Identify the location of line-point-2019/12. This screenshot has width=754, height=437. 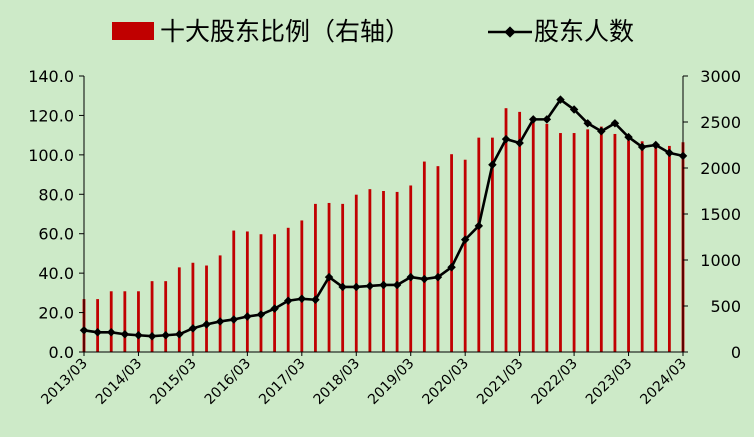
(451, 267).